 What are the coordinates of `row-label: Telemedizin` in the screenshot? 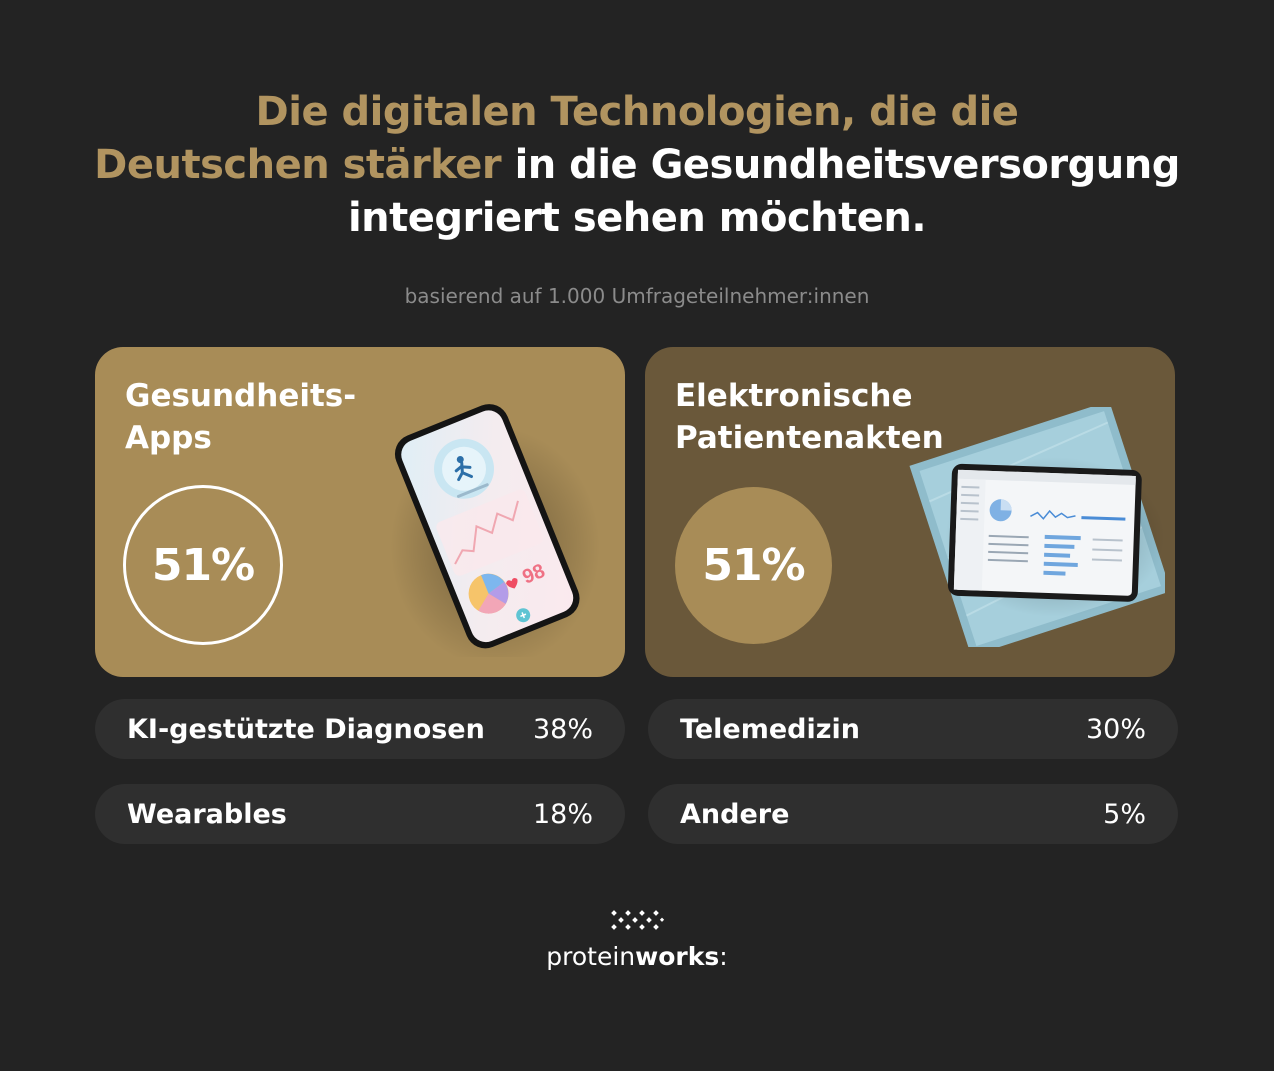 It's located at (770, 729).